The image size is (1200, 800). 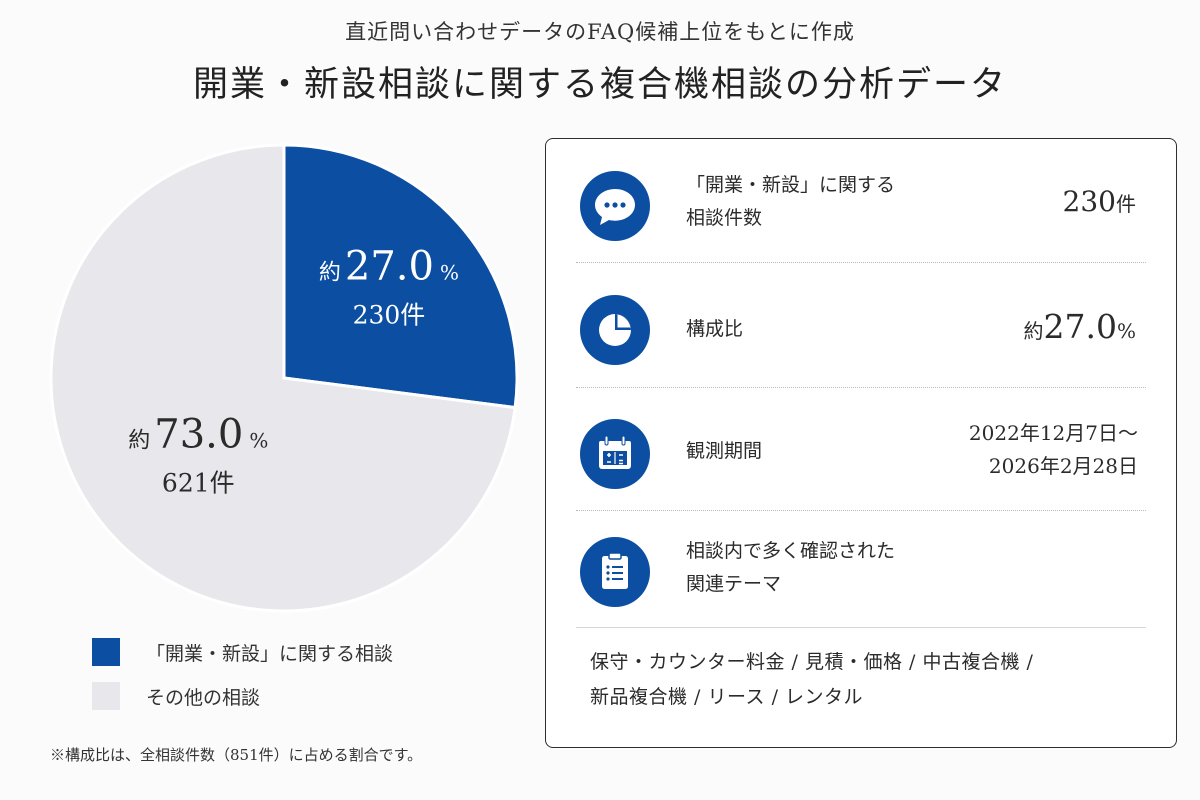 I want to click on stat-value-period-end: 2026年2月28日, so click(x=1063, y=466).